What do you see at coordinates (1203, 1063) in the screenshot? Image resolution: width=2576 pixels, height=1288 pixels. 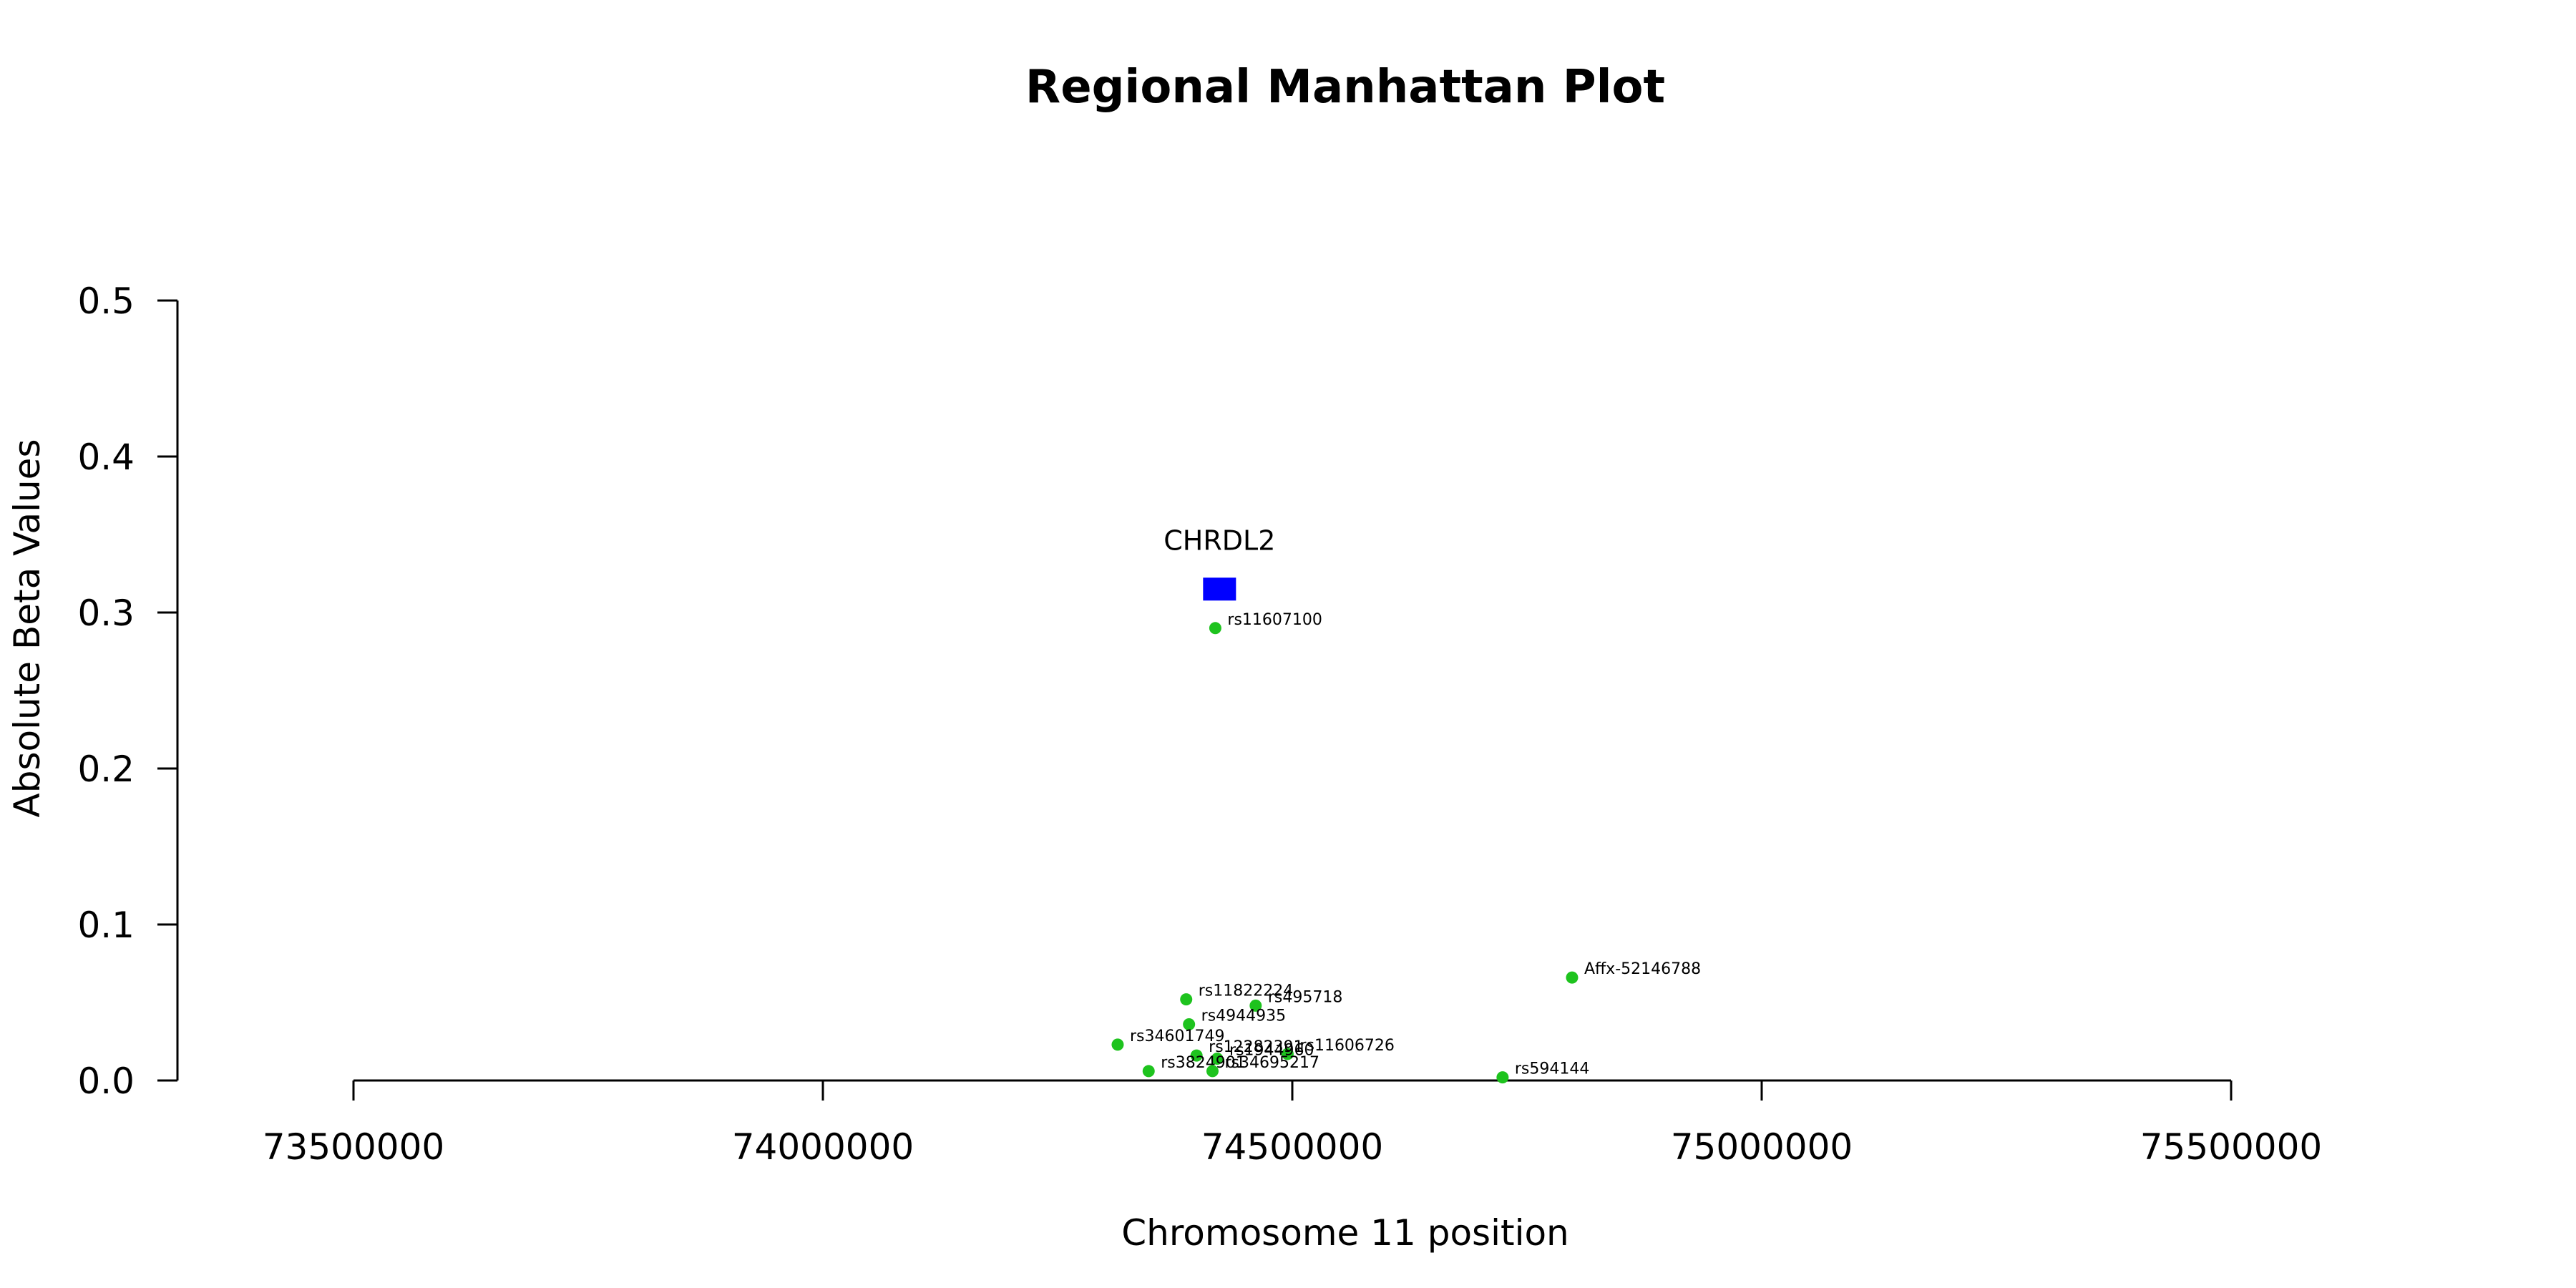 I see `snp-label: rs3824901` at bounding box center [1203, 1063].